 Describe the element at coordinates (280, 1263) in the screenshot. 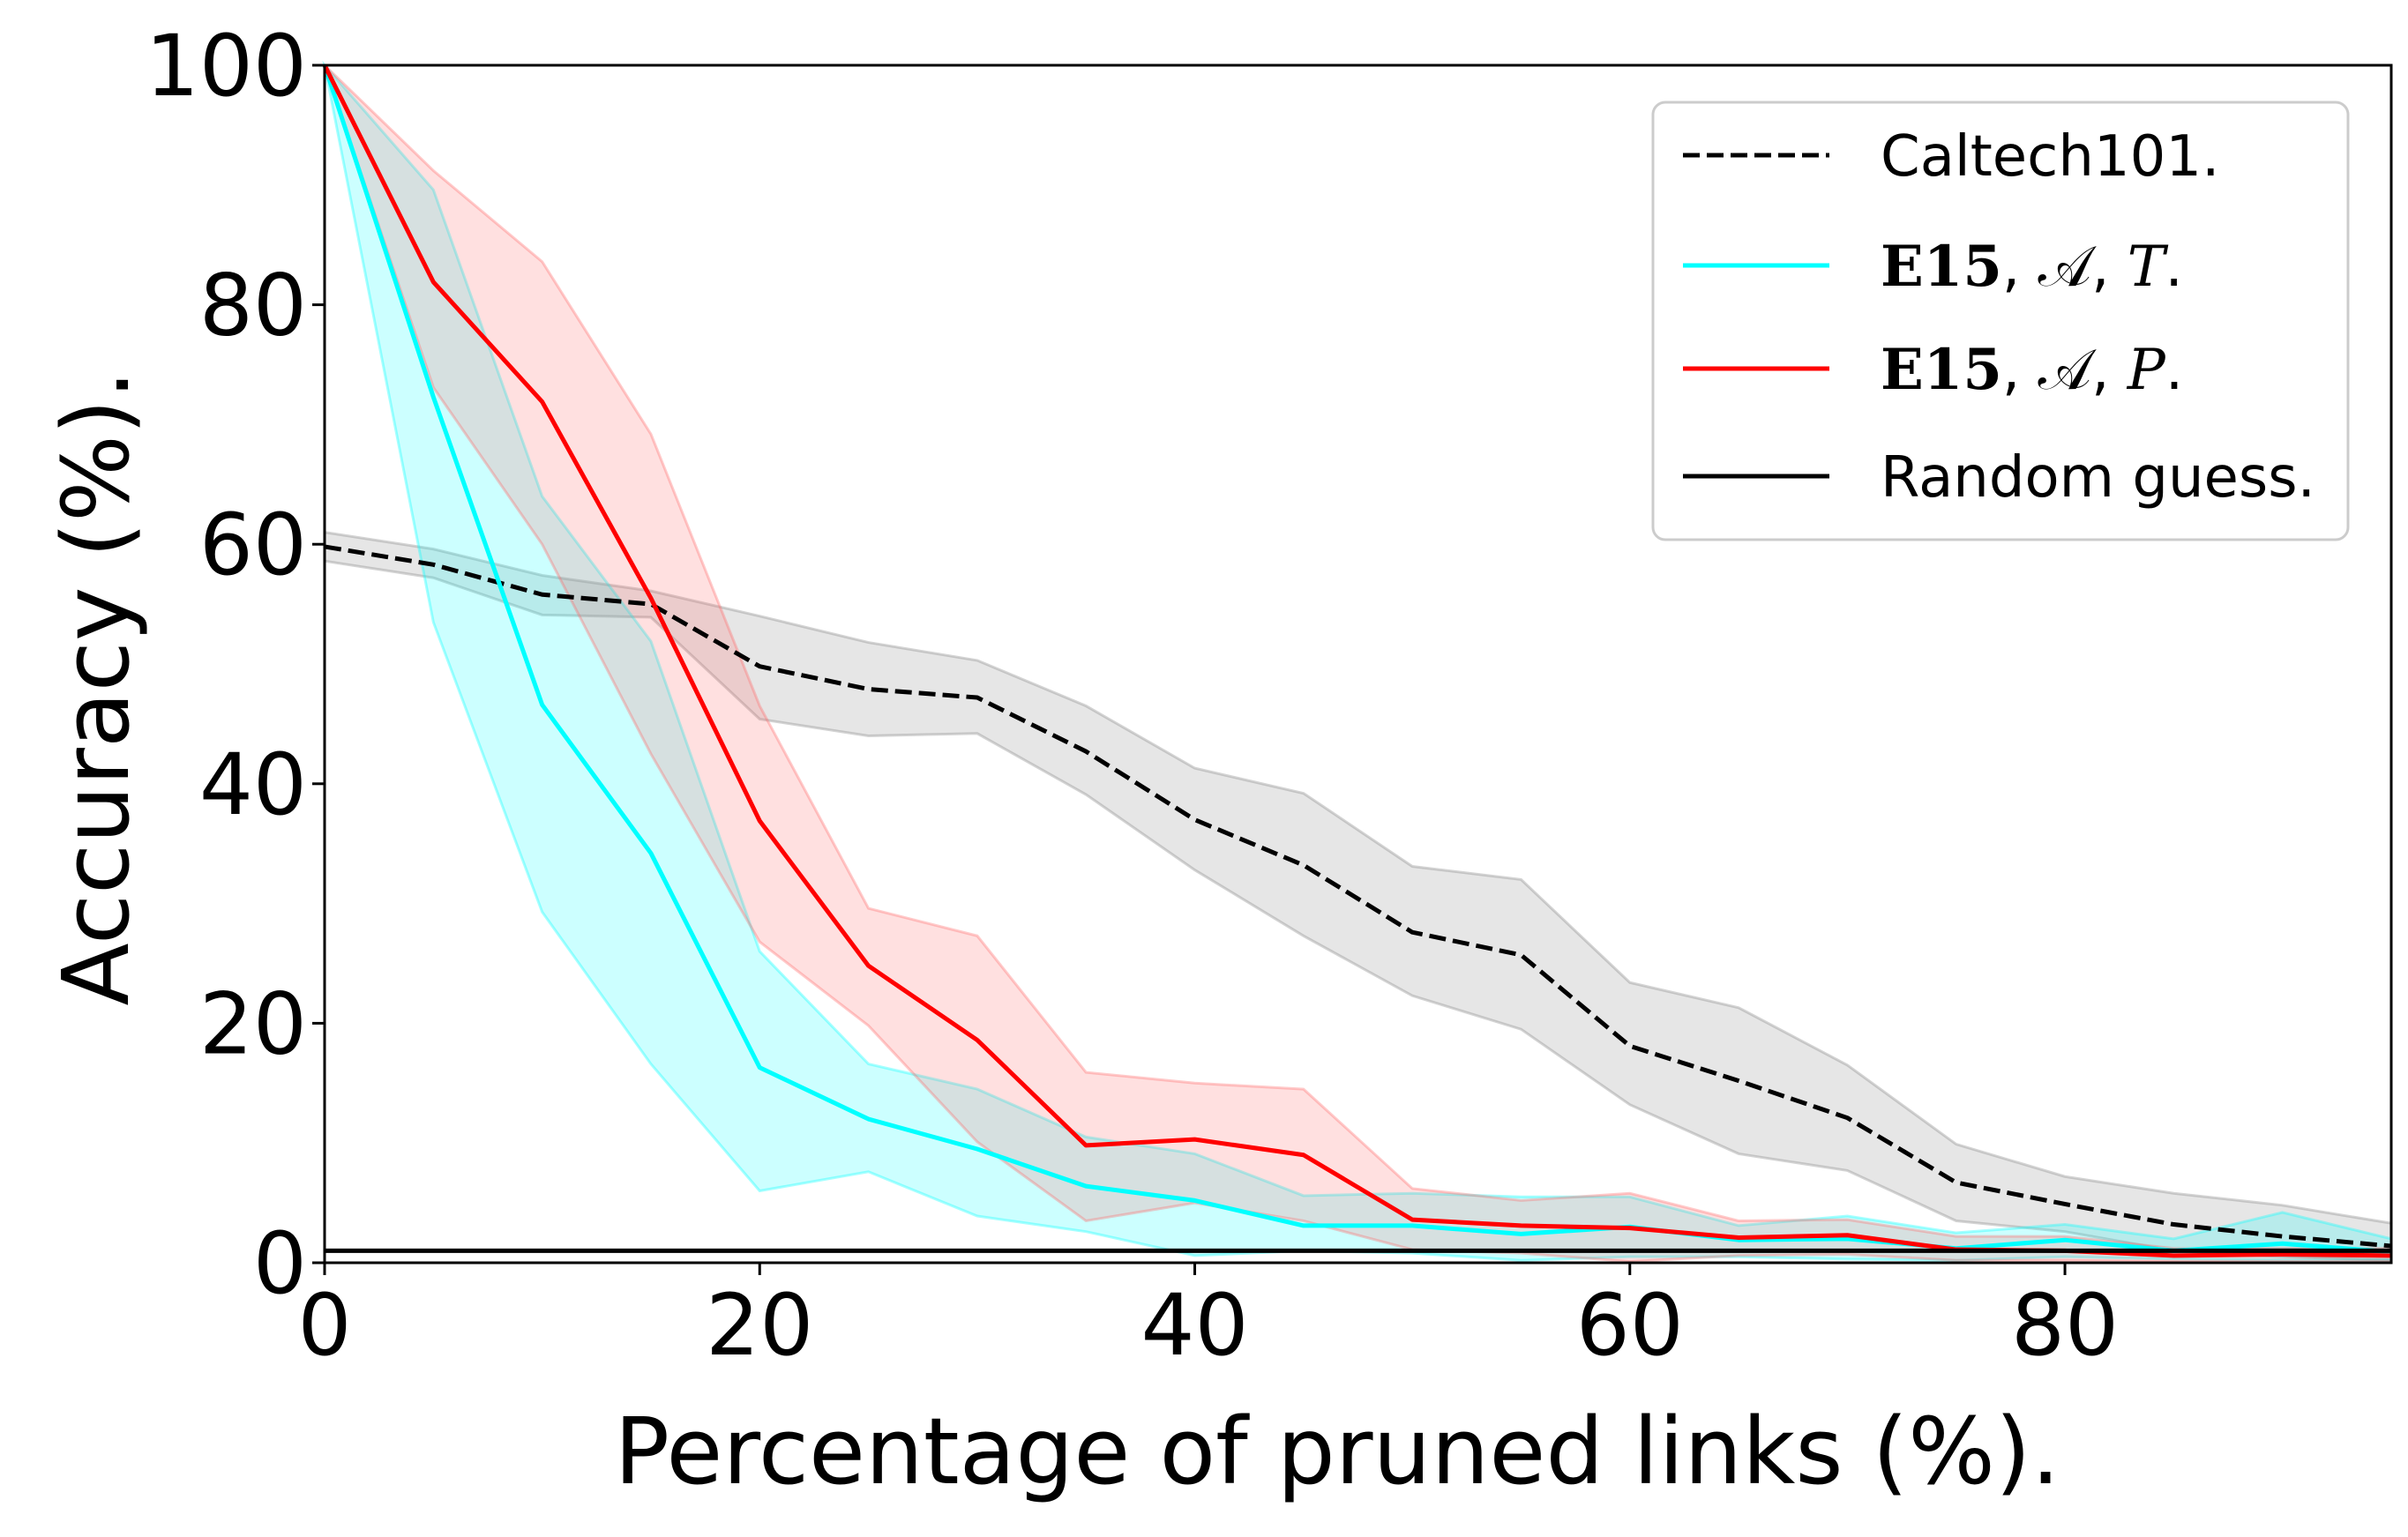

I see `y-tick-label: 0` at that location.